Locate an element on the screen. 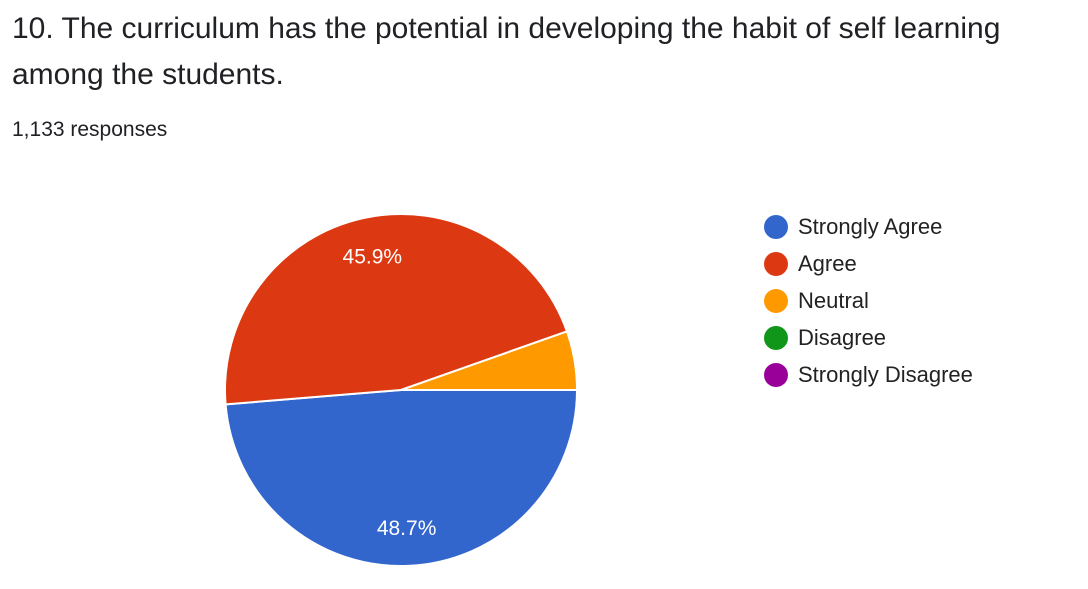 The width and height of the screenshot is (1088, 589). pie-slice-agree is located at coordinates (396, 309).